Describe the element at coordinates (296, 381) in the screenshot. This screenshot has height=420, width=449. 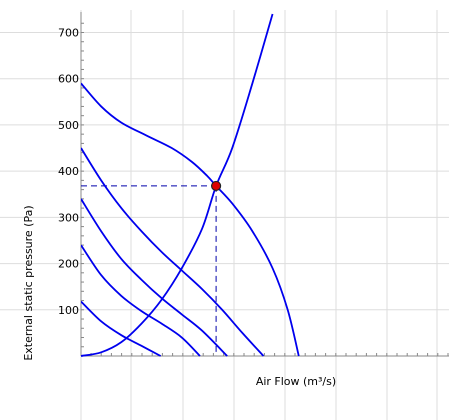
I see `x-axis-title: Air Flow (m³/s)` at that location.